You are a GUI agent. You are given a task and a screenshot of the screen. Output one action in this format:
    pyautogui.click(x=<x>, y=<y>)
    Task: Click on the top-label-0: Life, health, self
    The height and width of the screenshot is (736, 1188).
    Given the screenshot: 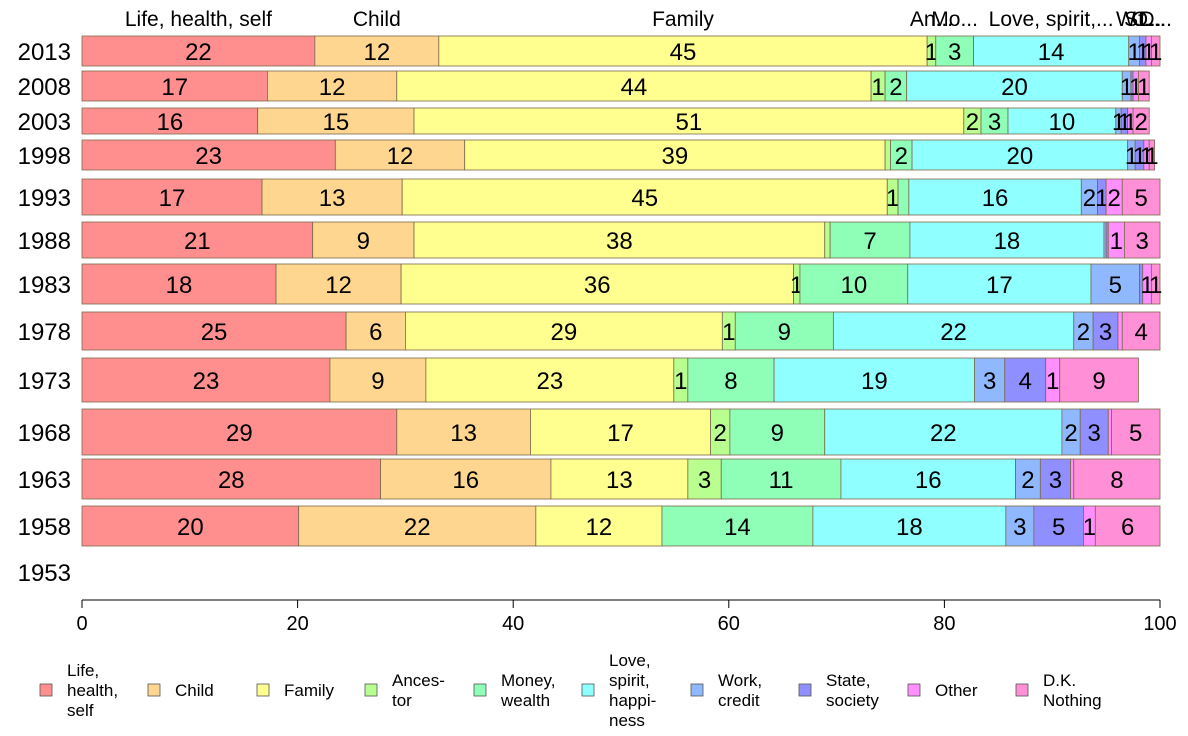 What is the action you would take?
    pyautogui.click(x=198, y=19)
    